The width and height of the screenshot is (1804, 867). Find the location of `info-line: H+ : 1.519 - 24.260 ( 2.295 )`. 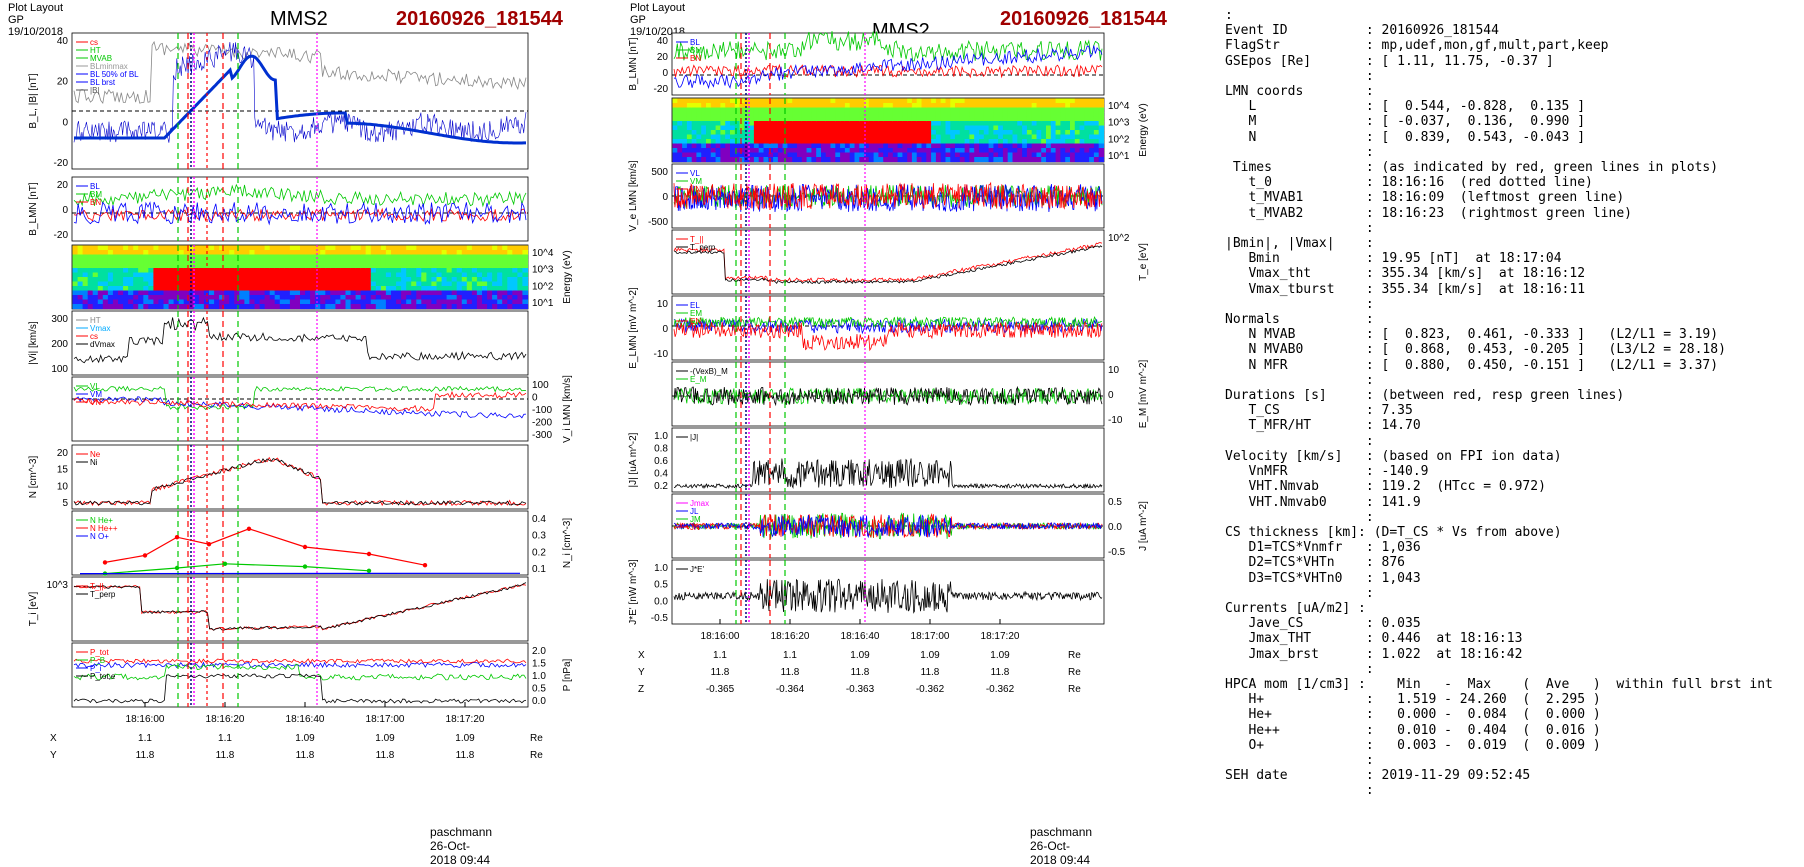

info-line: H+ : 1.519 - 24.260 ( 2.295 ) is located at coordinates (1499, 699).